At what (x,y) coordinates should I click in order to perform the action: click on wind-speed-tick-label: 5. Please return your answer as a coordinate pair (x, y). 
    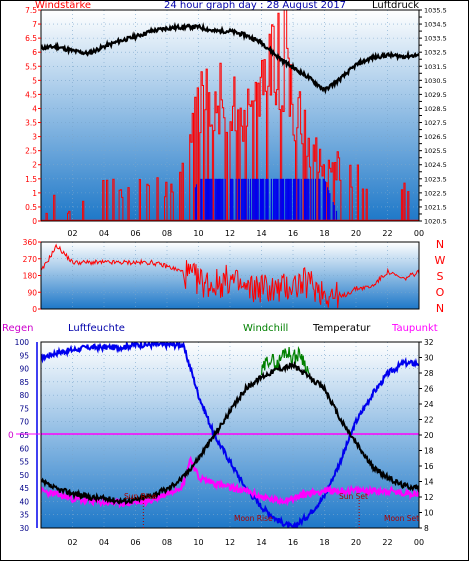
    Looking at the image, I should click on (34, 80).